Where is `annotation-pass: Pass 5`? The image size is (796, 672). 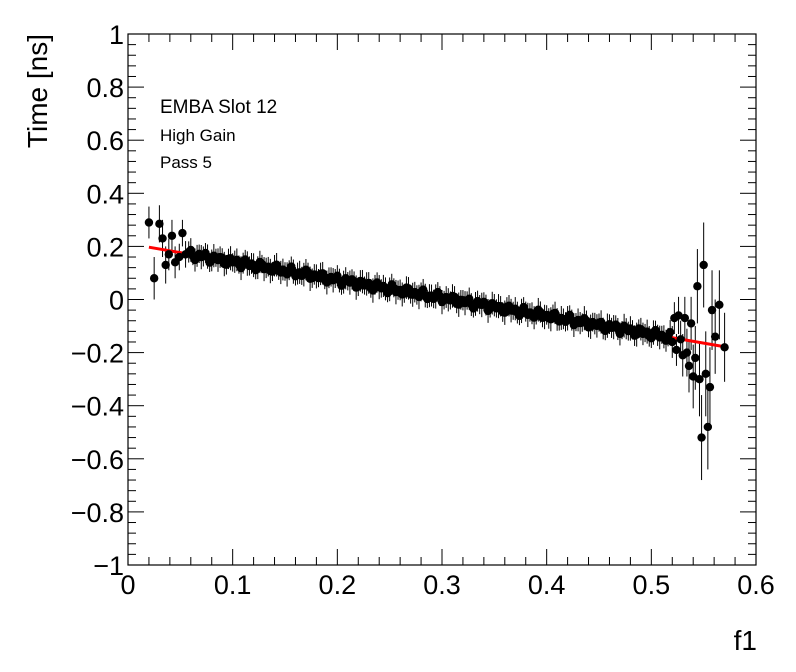
annotation-pass: Pass 5 is located at coordinates (186, 162).